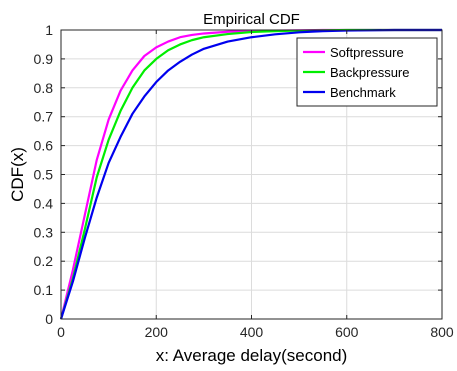 The image size is (457, 371). I want to click on y-tick-label: 0.9, so click(44, 59).